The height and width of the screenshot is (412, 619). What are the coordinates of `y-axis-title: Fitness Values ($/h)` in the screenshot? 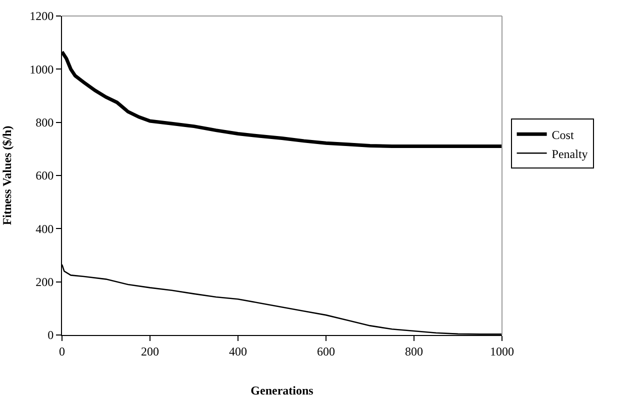 It's located at (7, 176).